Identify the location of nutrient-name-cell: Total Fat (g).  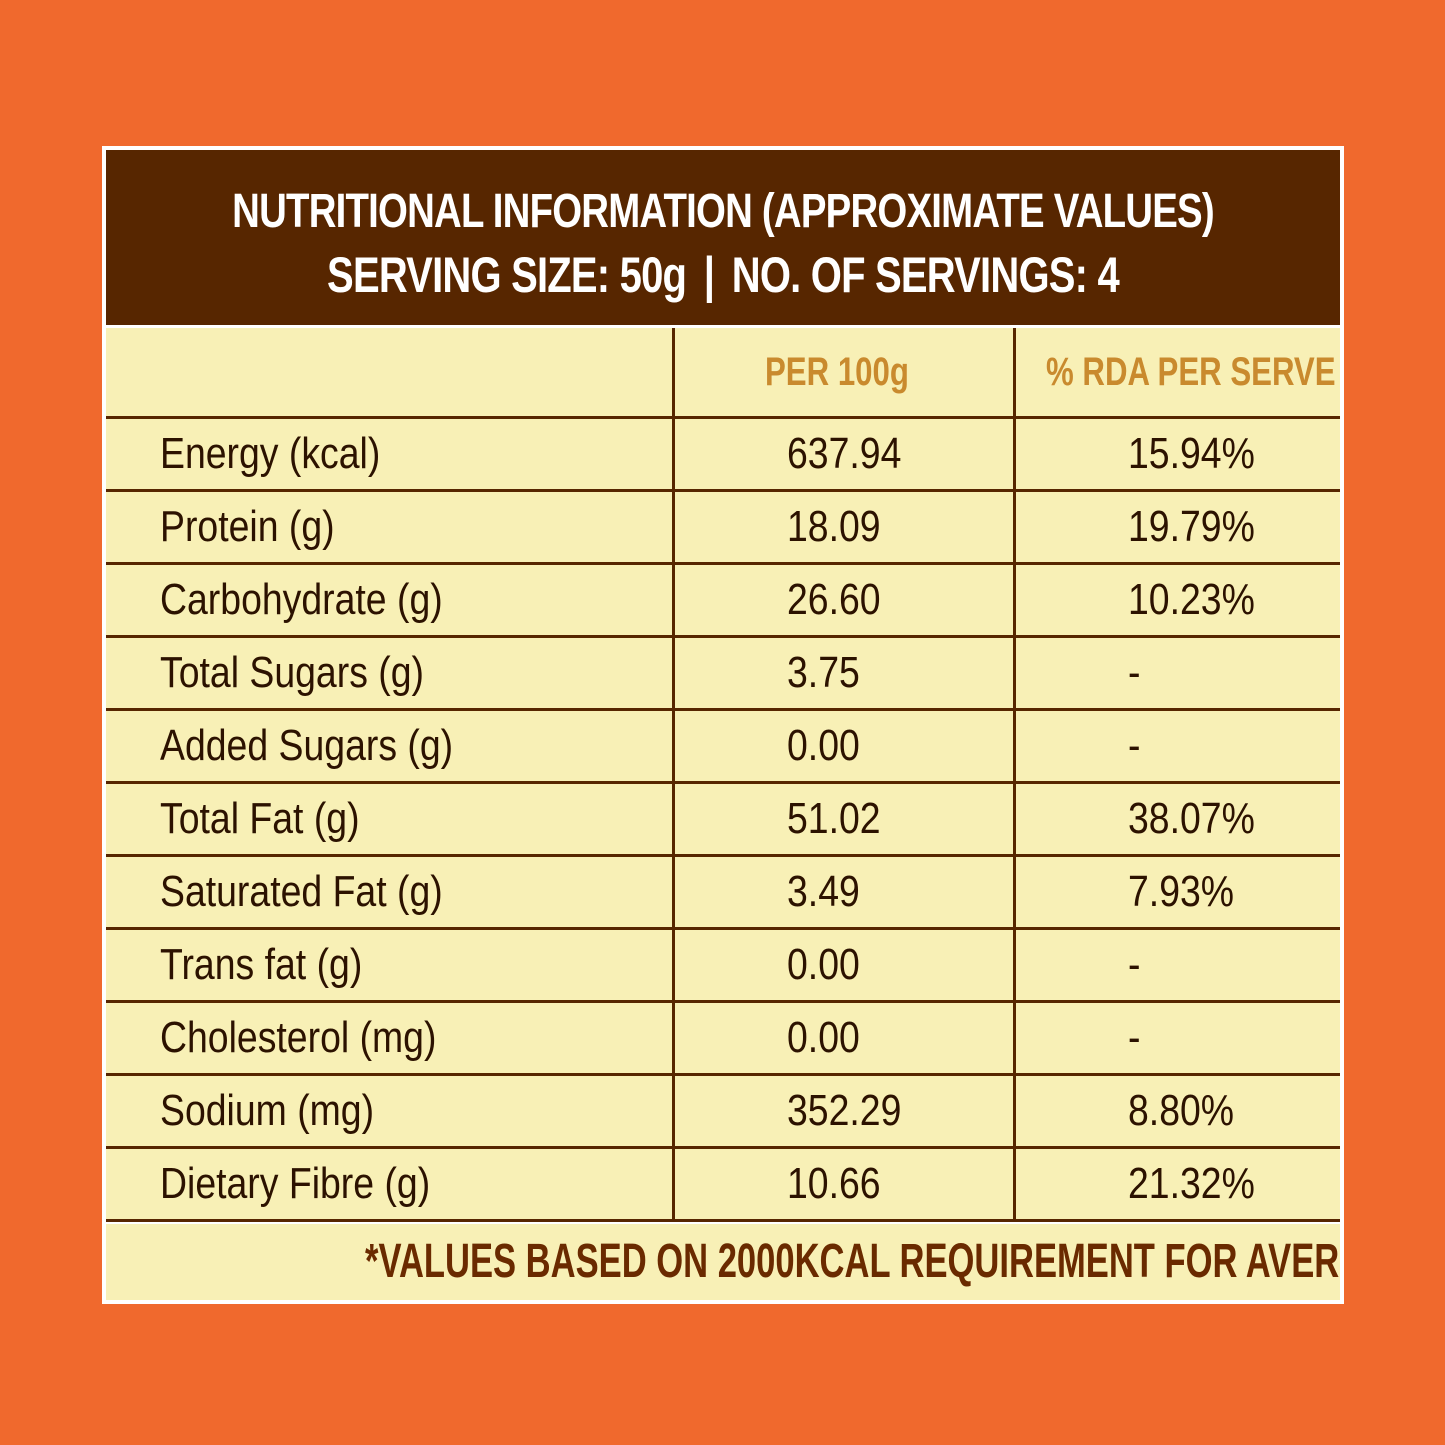
(389, 819).